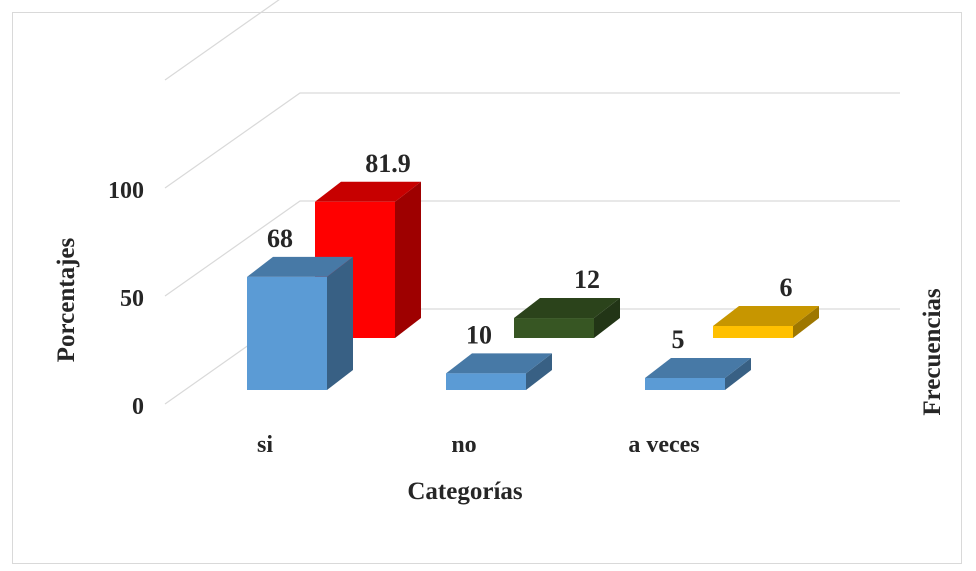 The height and width of the screenshot is (571, 976). I want to click on y-tick-label: 0, so click(138, 407).